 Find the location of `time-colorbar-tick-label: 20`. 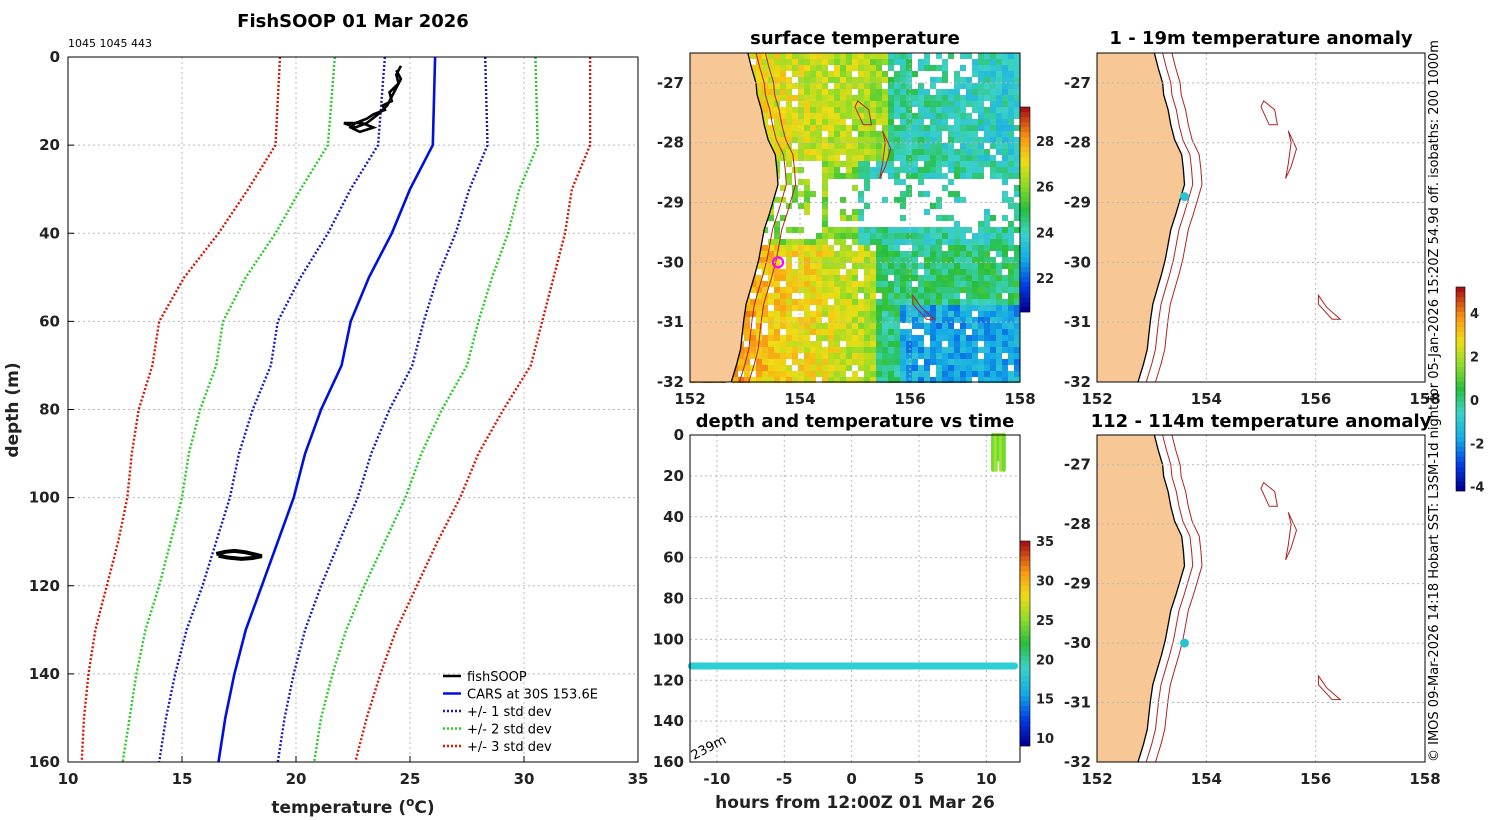

time-colorbar-tick-label: 20 is located at coordinates (1045, 660).